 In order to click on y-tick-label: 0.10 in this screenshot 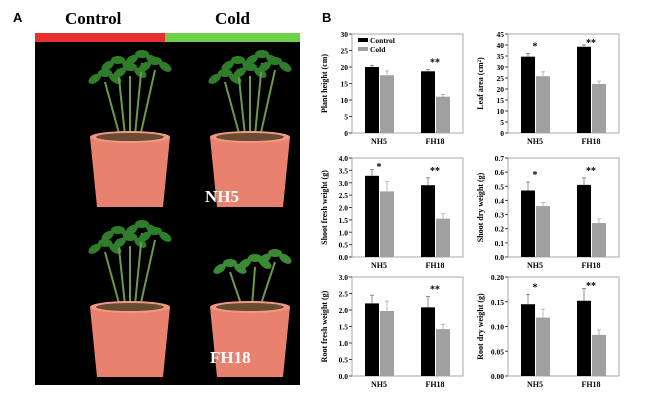, I will do `click(497, 327)`.